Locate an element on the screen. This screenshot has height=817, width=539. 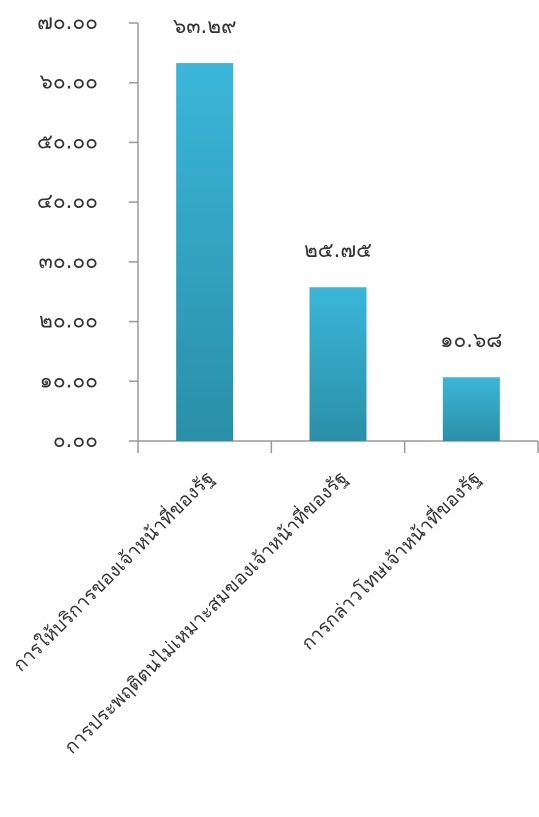
y-axis: ๐.๐๐ ๑๐.๐๐ ๒๐.๐๐ ๓๐.๐๐ ๔๐.๐๐ ๕๐.๐๐ ๖๐.๐๐ ๗๐.๐๐ is located at coordinates (88, 231).